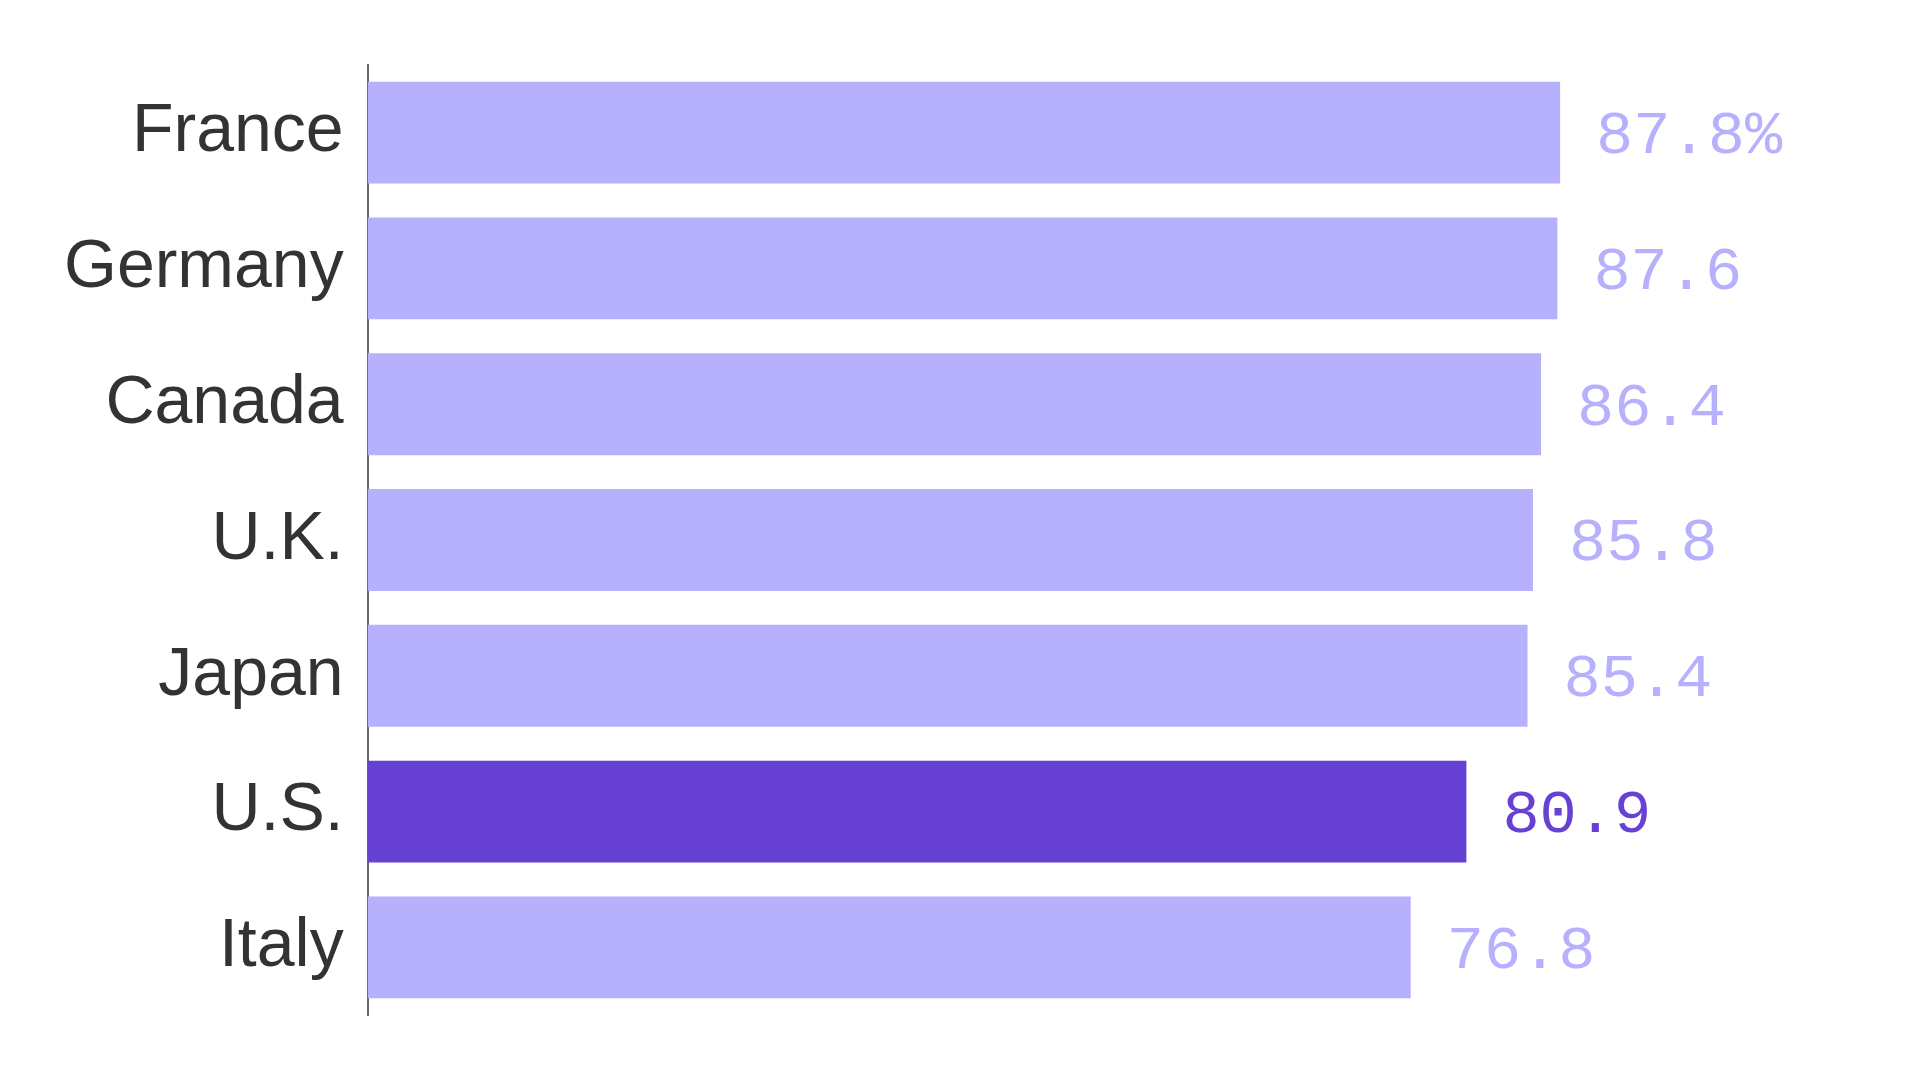 This screenshot has width=1920, height=1080. Describe the element at coordinates (281, 942) in the screenshot. I see `y-tick-label: Italy` at that location.